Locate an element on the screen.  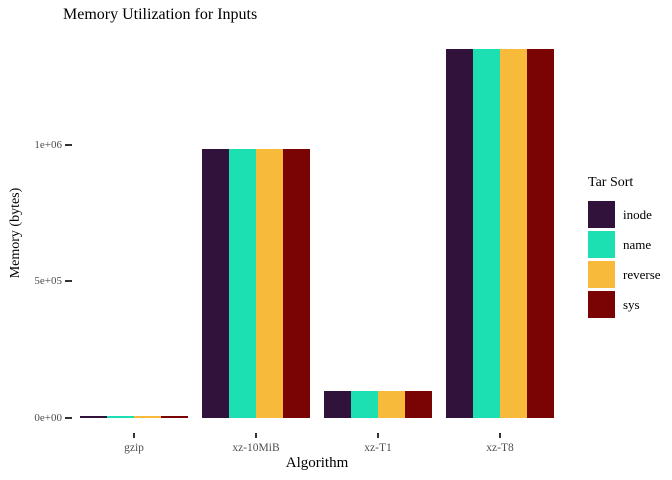
legend-item-reverse: reverse is located at coordinates (628, 274).